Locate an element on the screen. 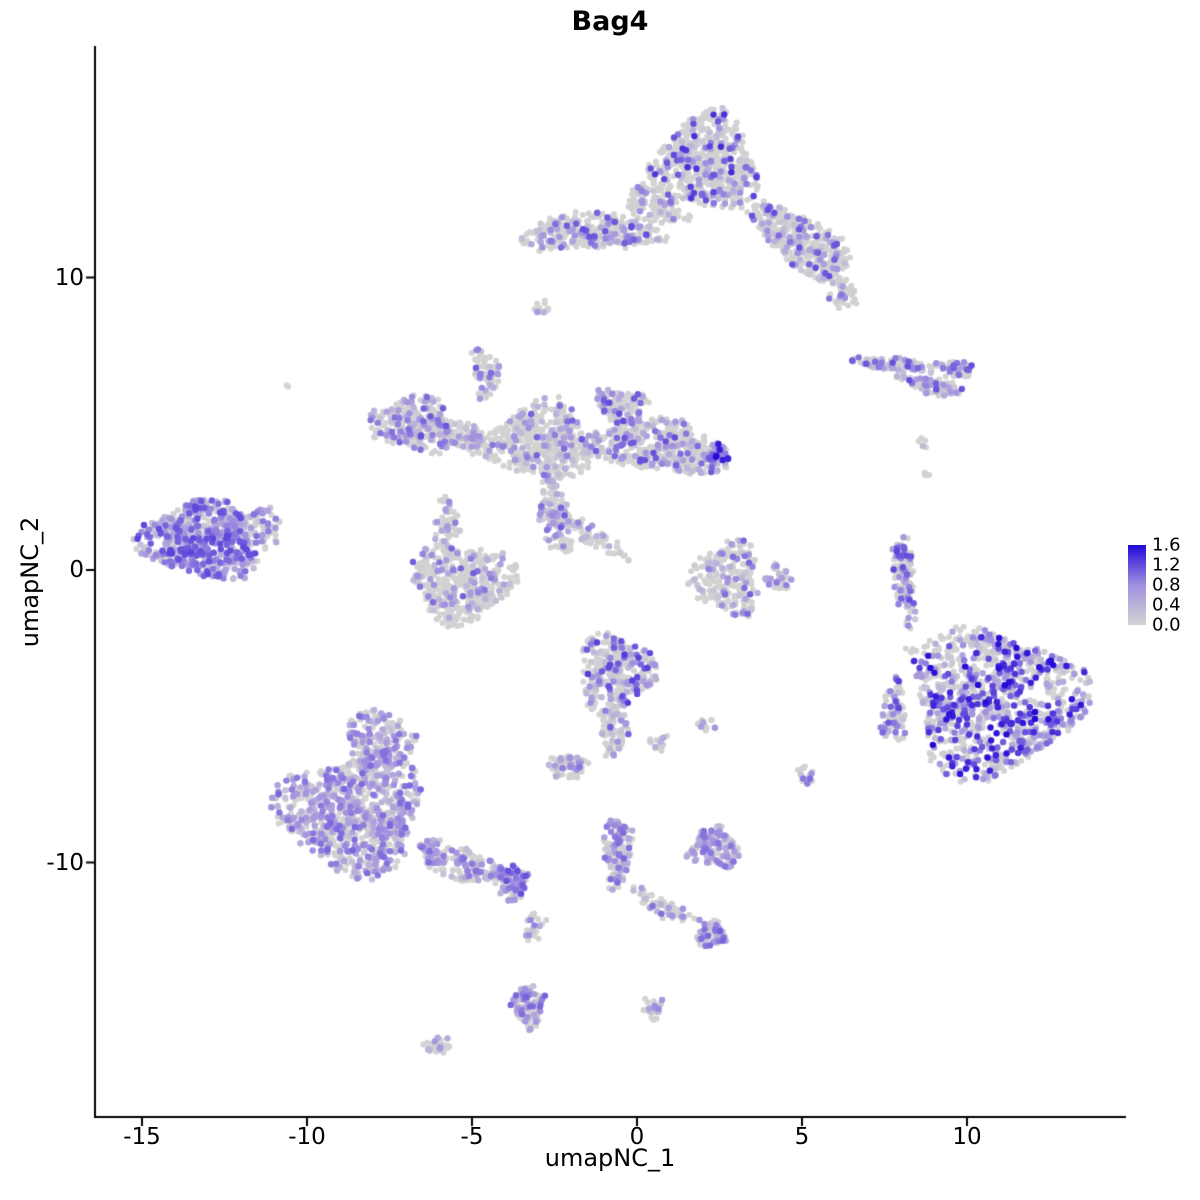 Image resolution: width=1200 pixels, height=1200 pixels. y-tick-label: -10 is located at coordinates (65, 862).